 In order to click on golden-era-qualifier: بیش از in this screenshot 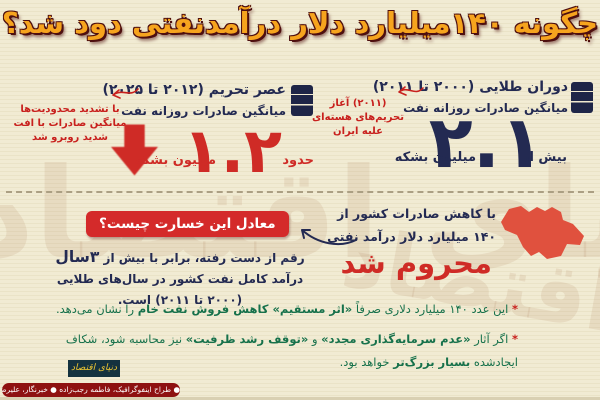, I will do `click(544, 157)`.